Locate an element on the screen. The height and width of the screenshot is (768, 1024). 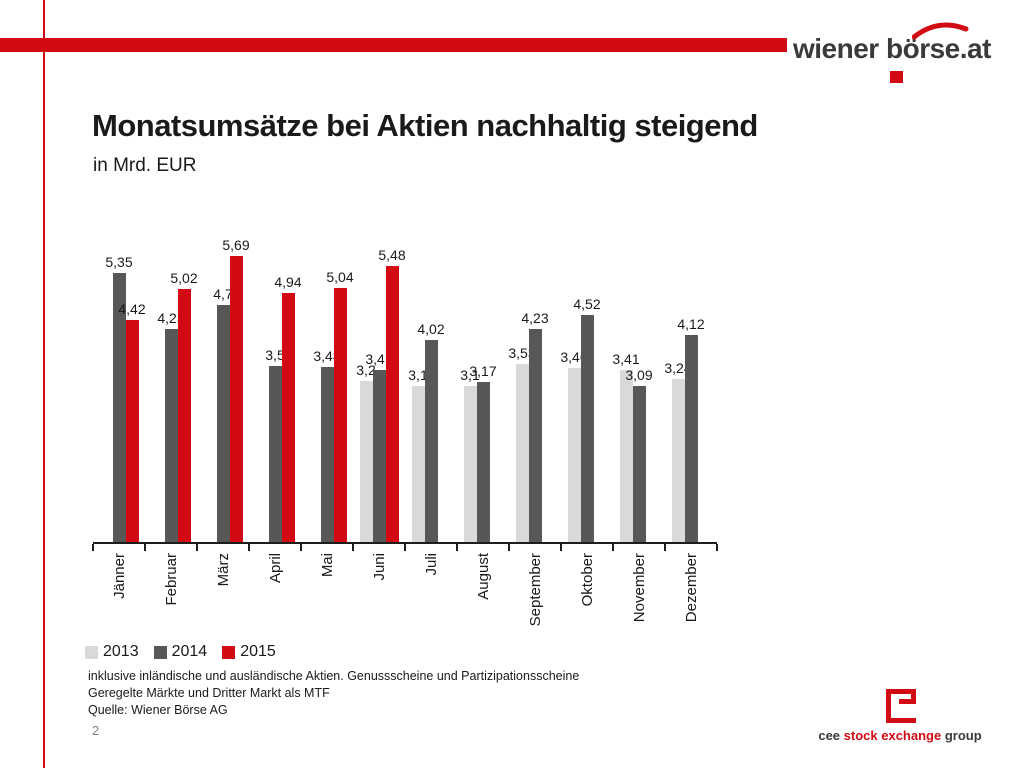
month-label-cell: November is located at coordinates (639, 589).